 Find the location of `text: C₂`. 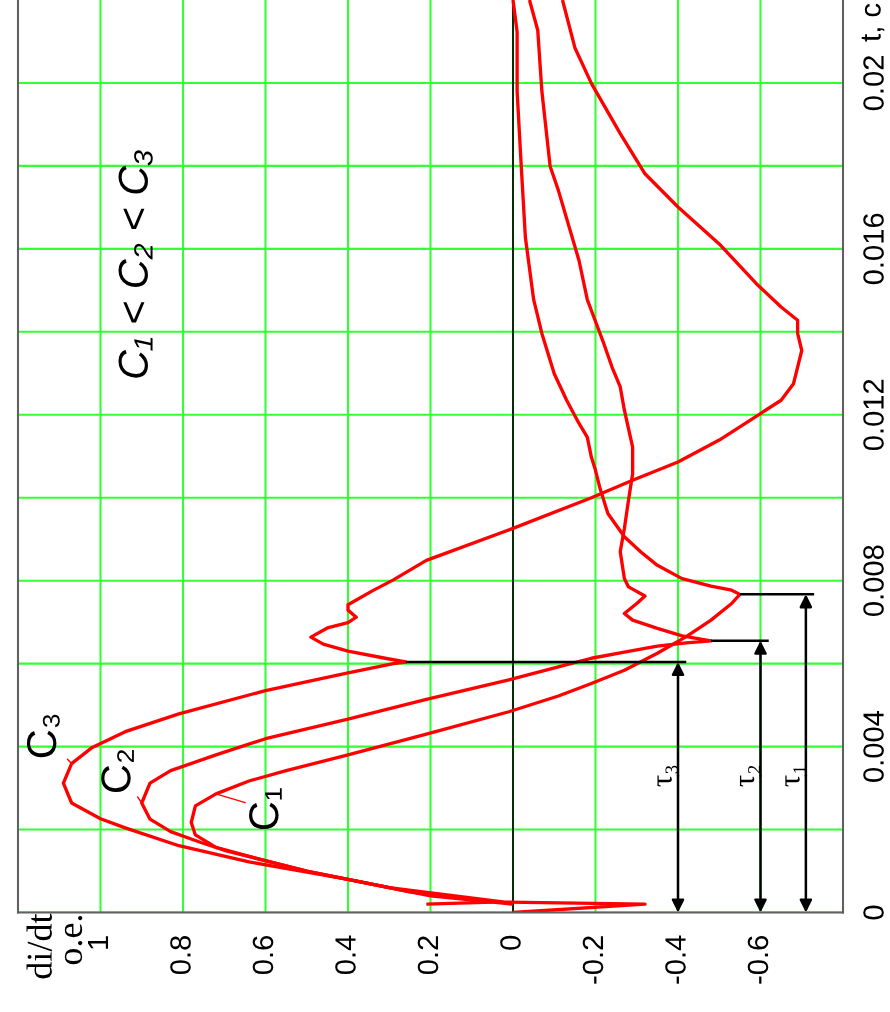

text: C₂ is located at coordinates (117, 771).